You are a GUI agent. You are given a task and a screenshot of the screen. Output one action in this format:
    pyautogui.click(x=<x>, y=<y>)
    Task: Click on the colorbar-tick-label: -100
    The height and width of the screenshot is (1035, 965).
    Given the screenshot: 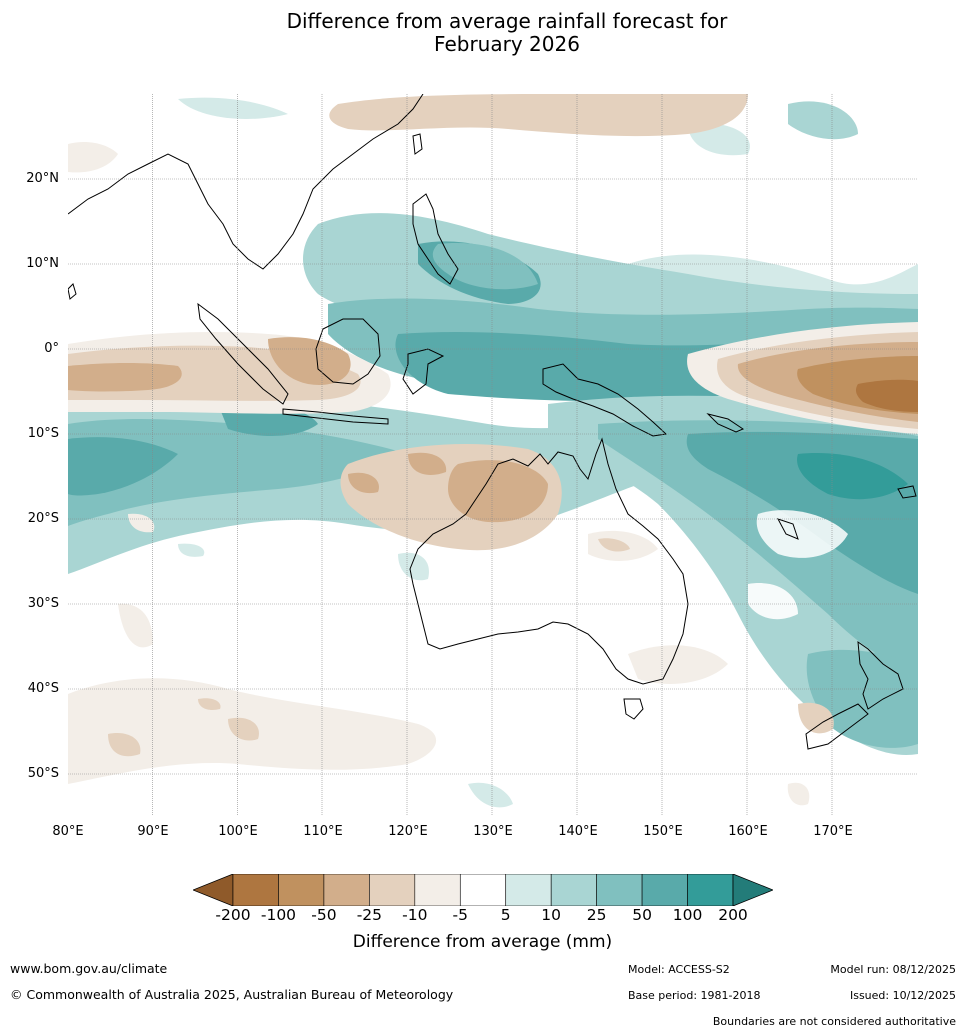 What is the action you would take?
    pyautogui.click(x=278, y=915)
    